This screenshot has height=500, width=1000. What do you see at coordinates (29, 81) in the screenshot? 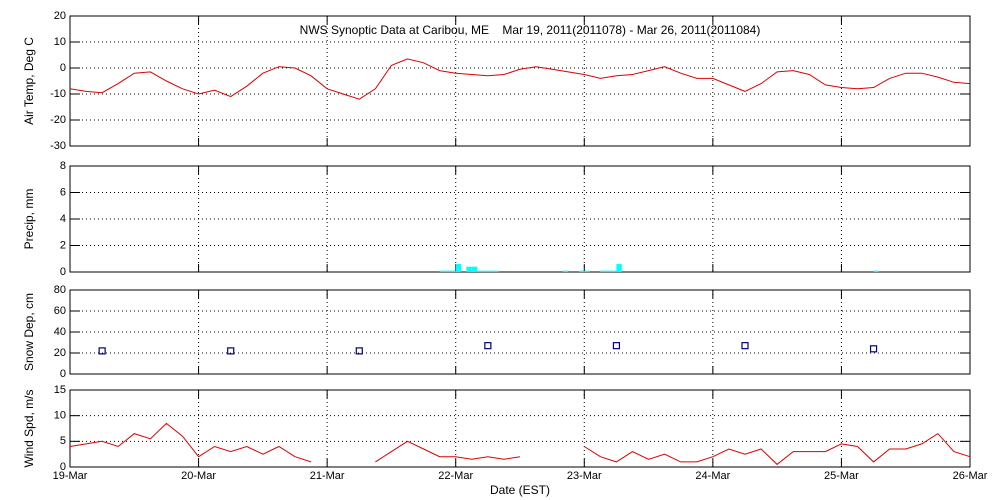
I see `y-axis-label: Air Temp, Deg C` at bounding box center [29, 81].